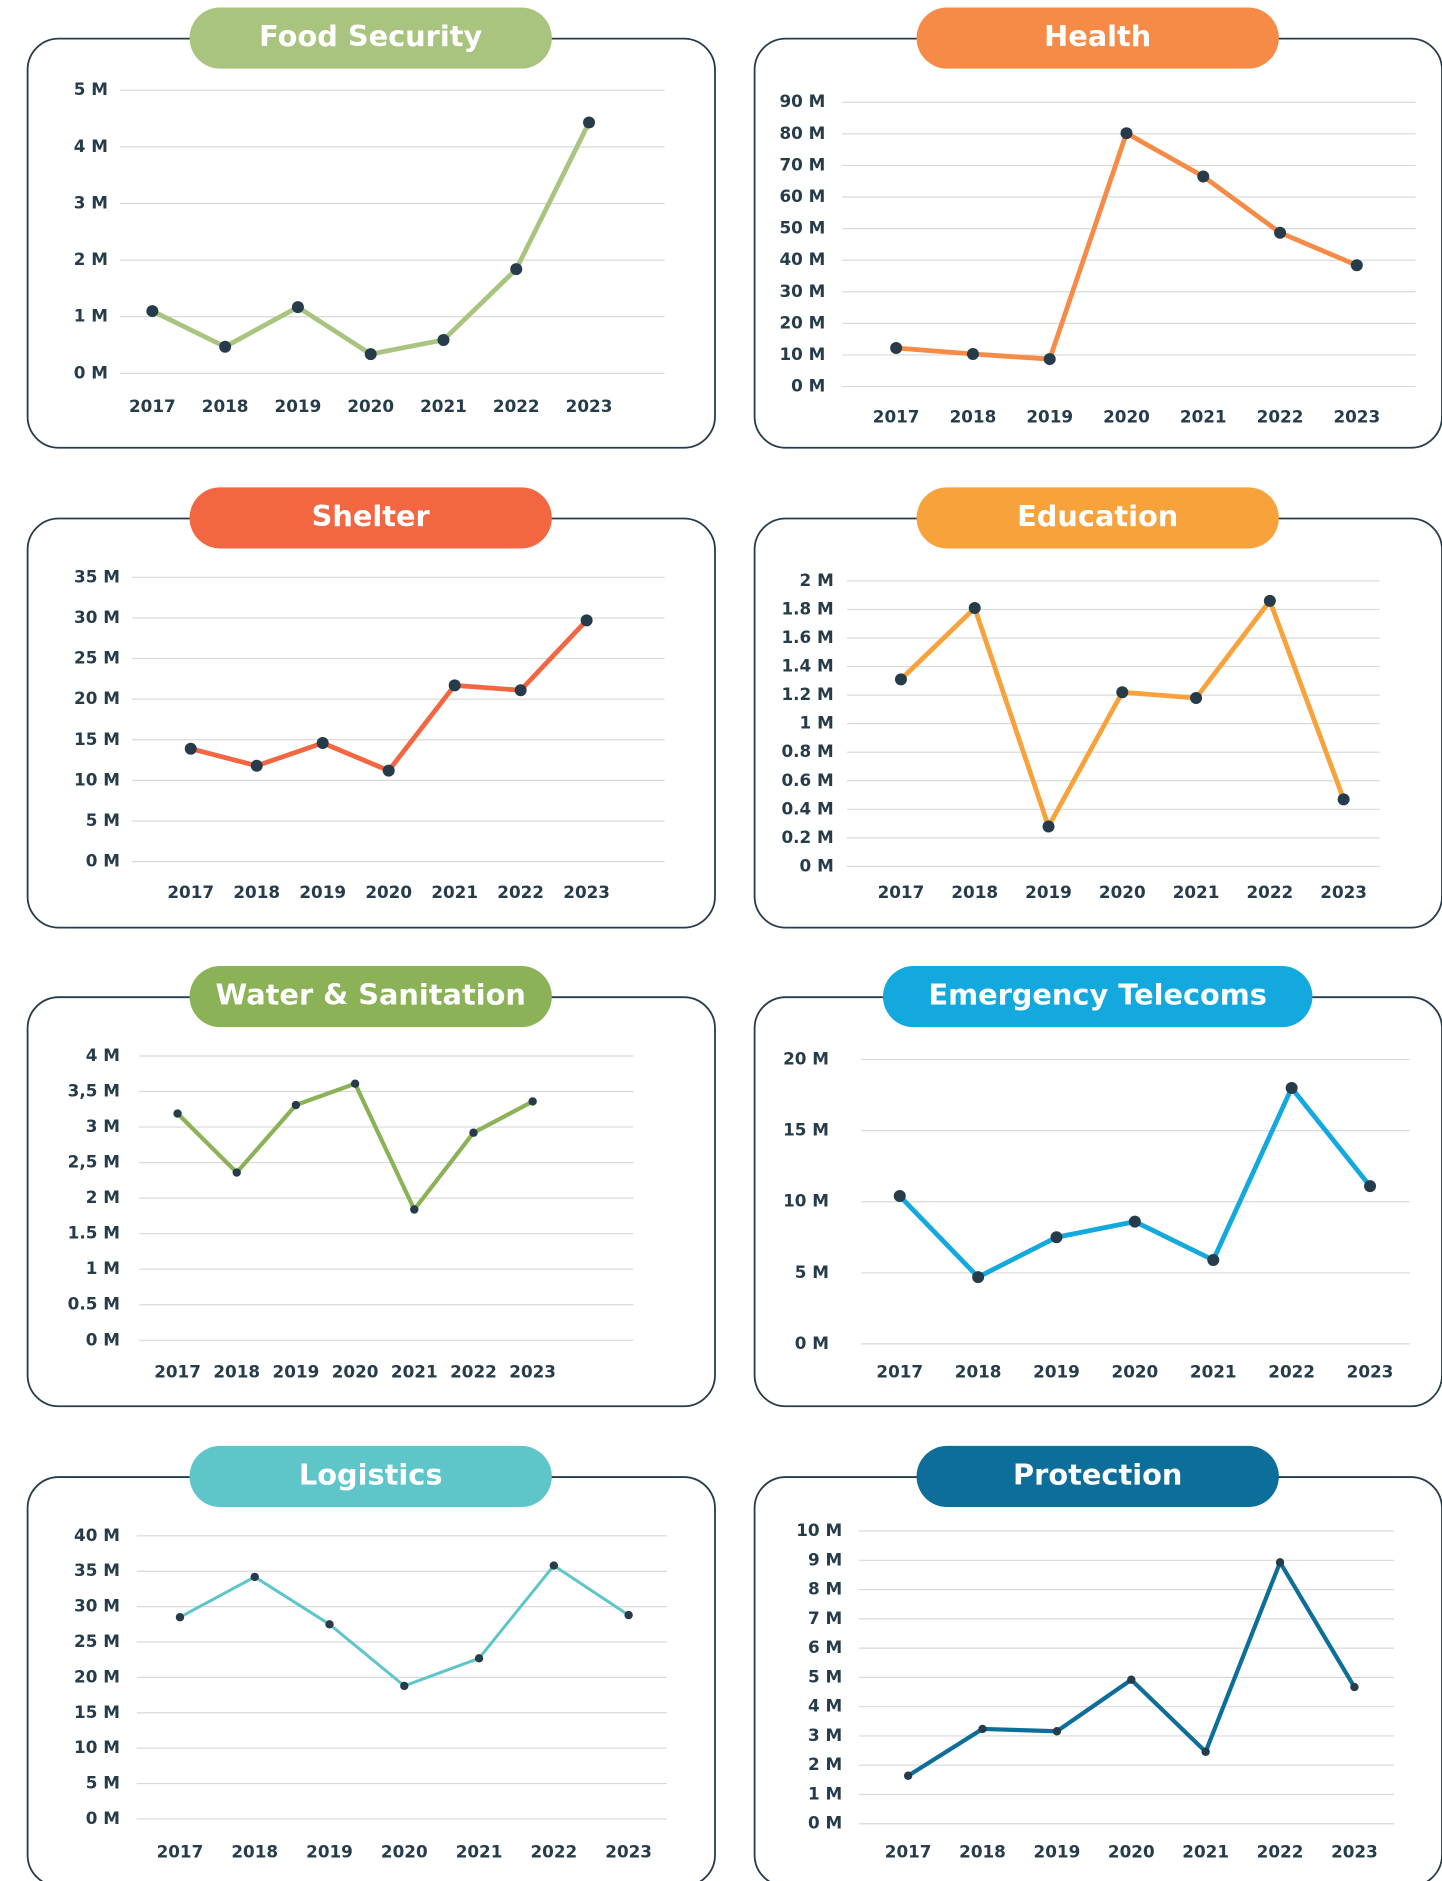  I want to click on y-tick-label: 1.2 M, so click(807, 694).